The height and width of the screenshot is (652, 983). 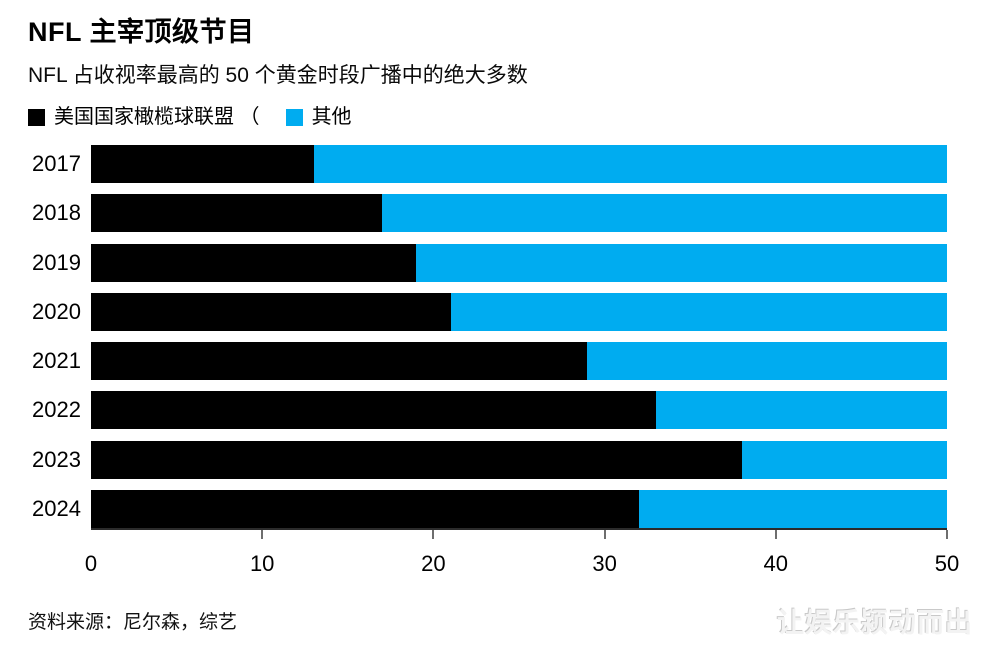 What do you see at coordinates (141, 32) in the screenshot?
I see `chart-title: NFL 主宰顶级节目` at bounding box center [141, 32].